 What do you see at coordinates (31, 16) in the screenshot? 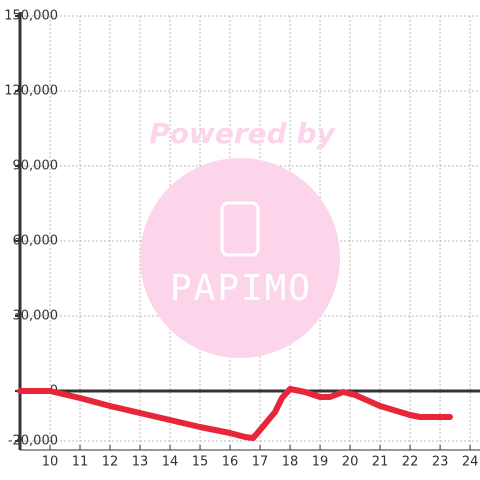
I see `y-tick-label: 150,000` at bounding box center [31, 16].